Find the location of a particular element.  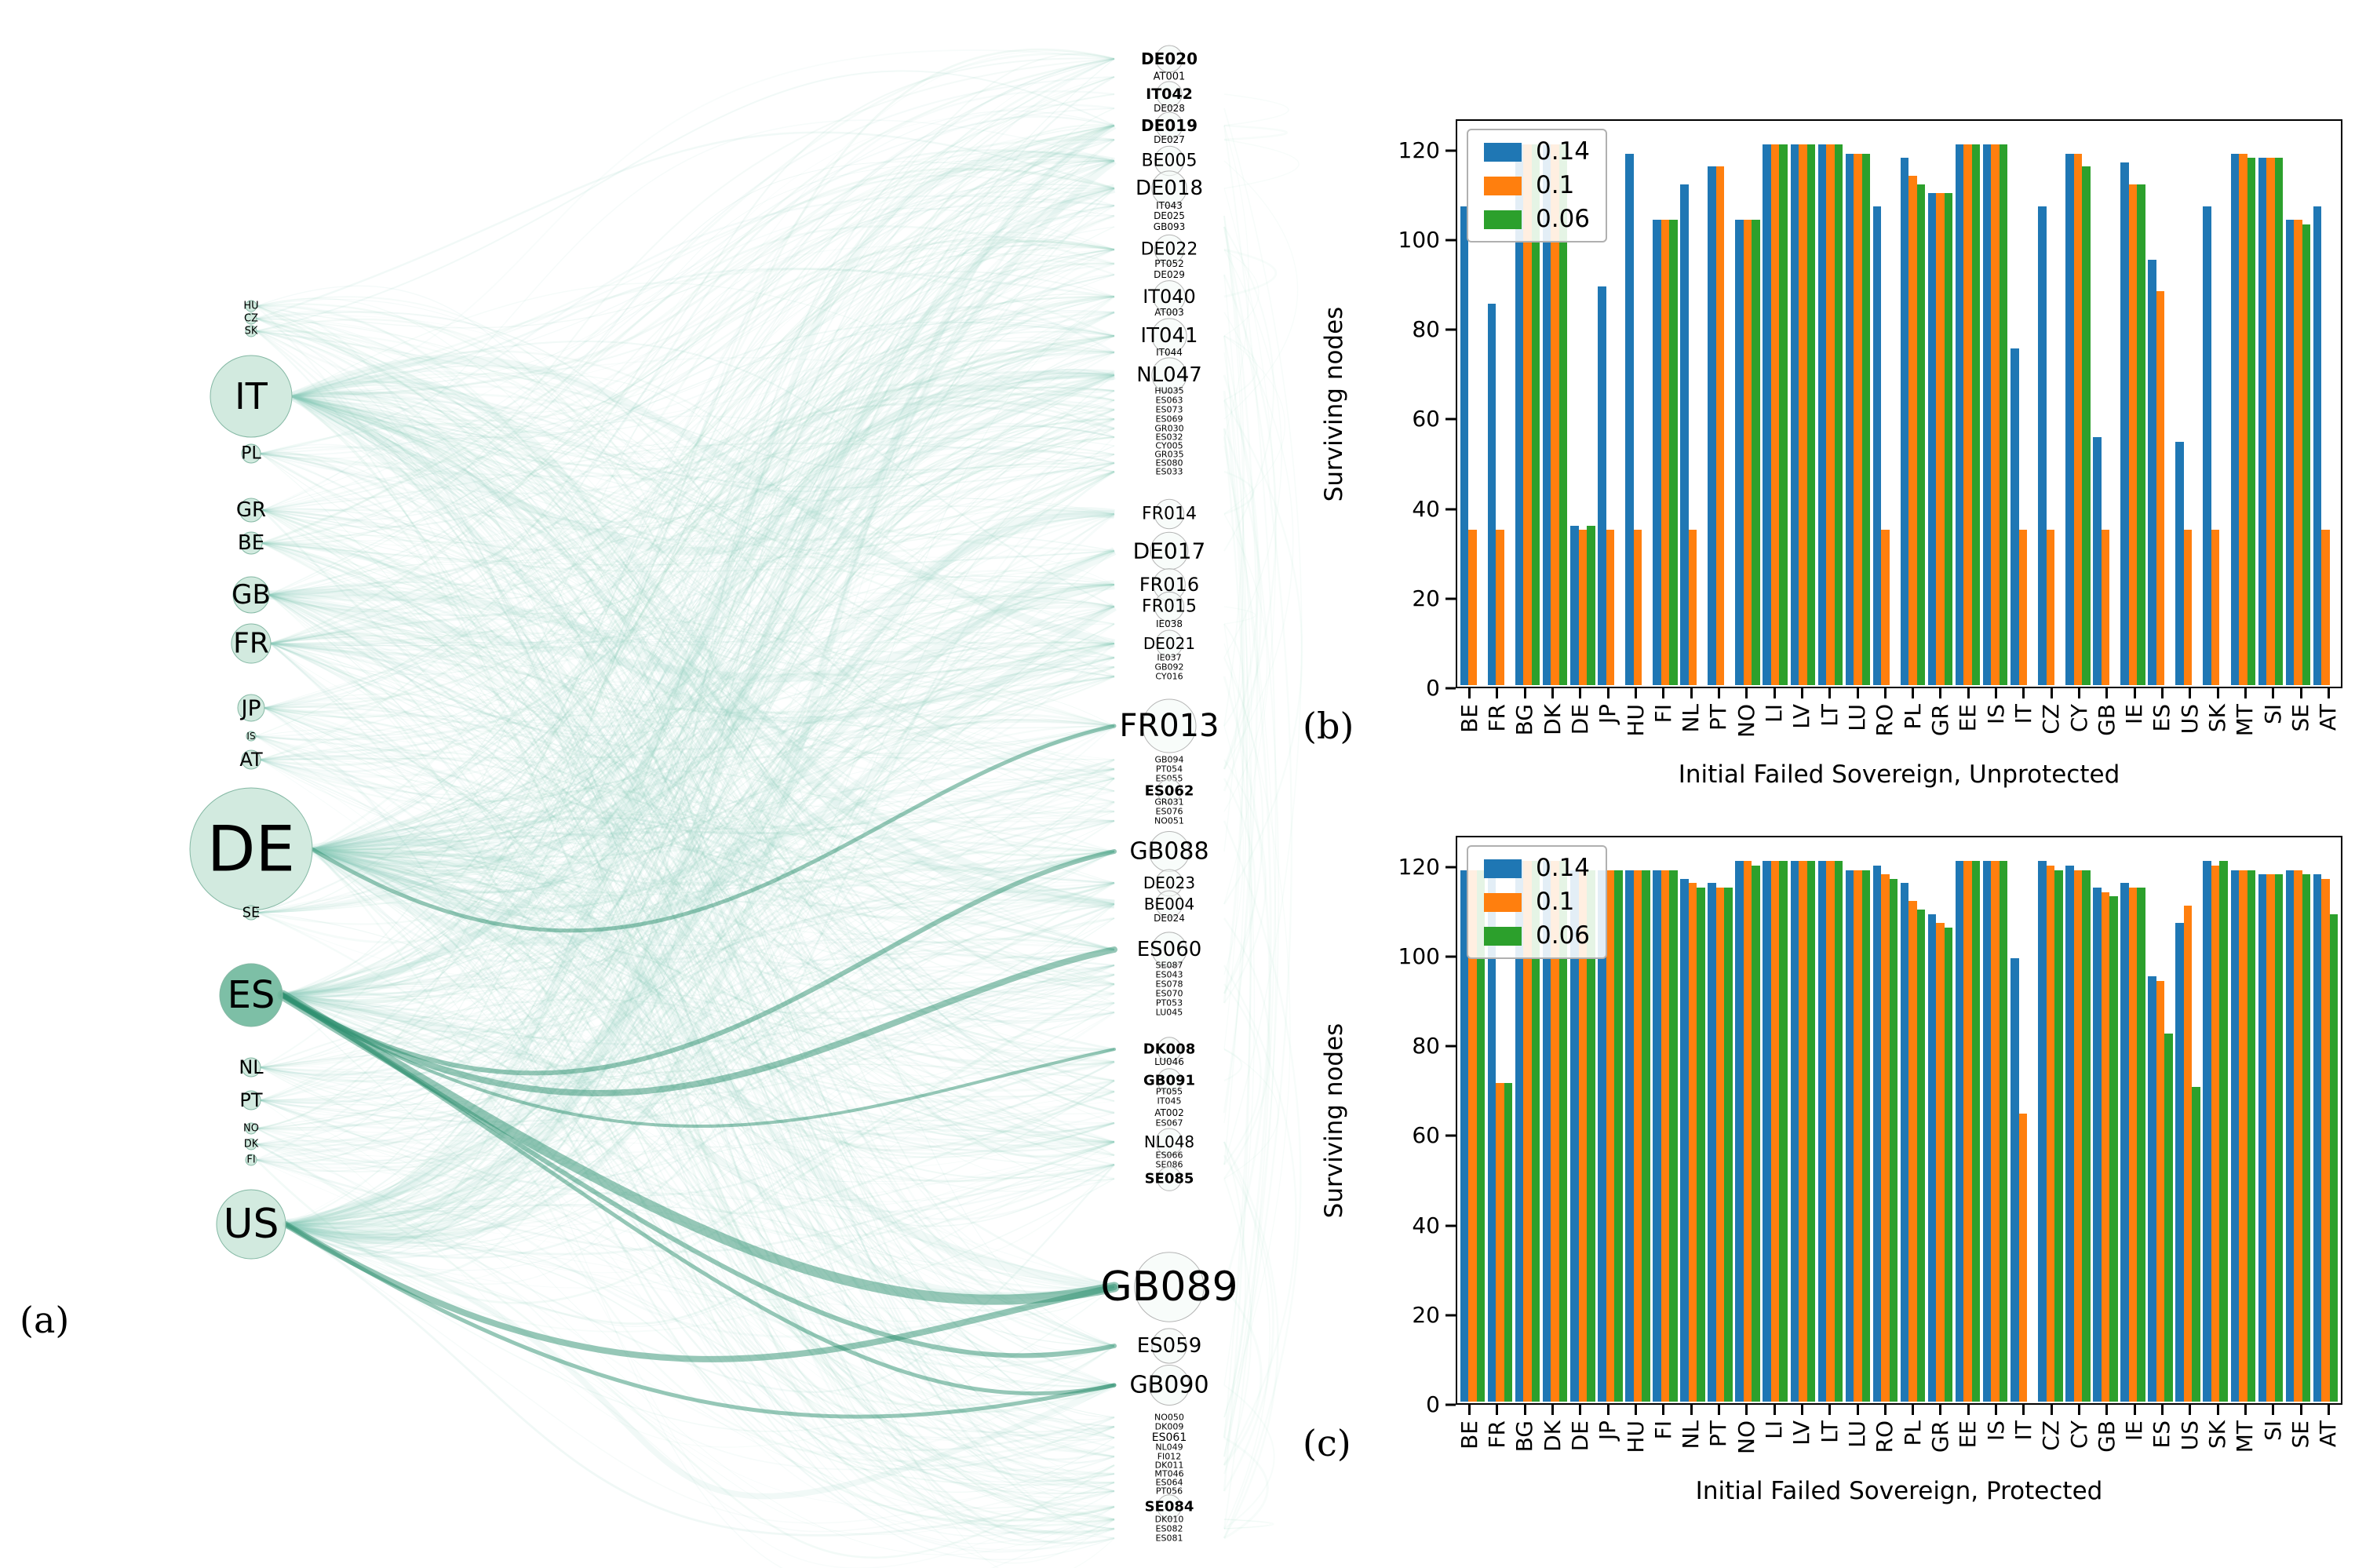

sovereign-label-nl: NL is located at coordinates (251, 1067).